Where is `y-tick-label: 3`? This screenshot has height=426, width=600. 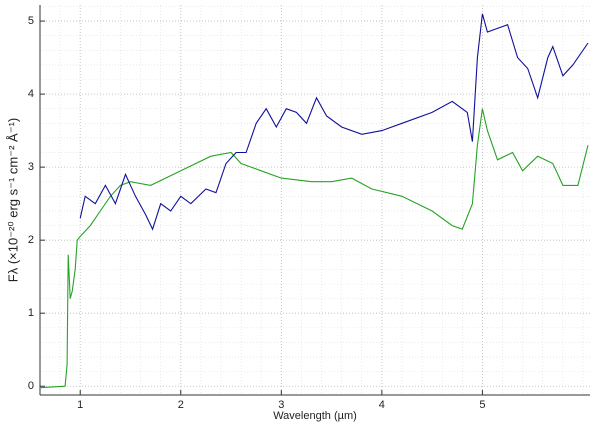 y-tick-label: 3 is located at coordinates (31, 167).